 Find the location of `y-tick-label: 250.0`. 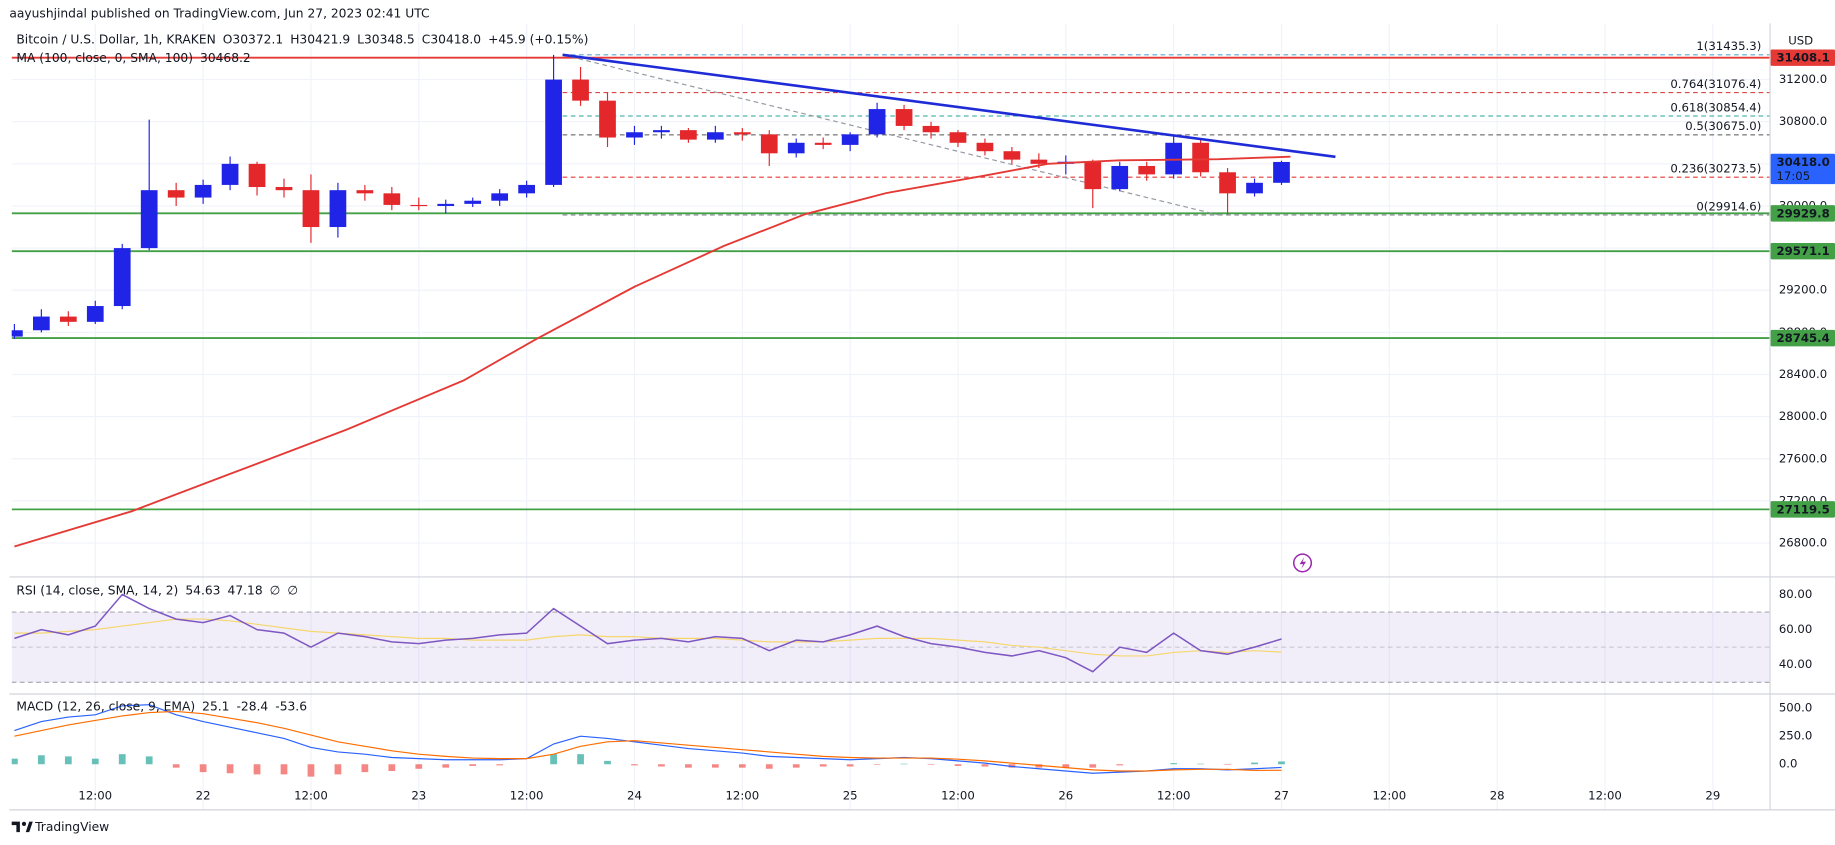

y-tick-label: 250.0 is located at coordinates (1795, 736).